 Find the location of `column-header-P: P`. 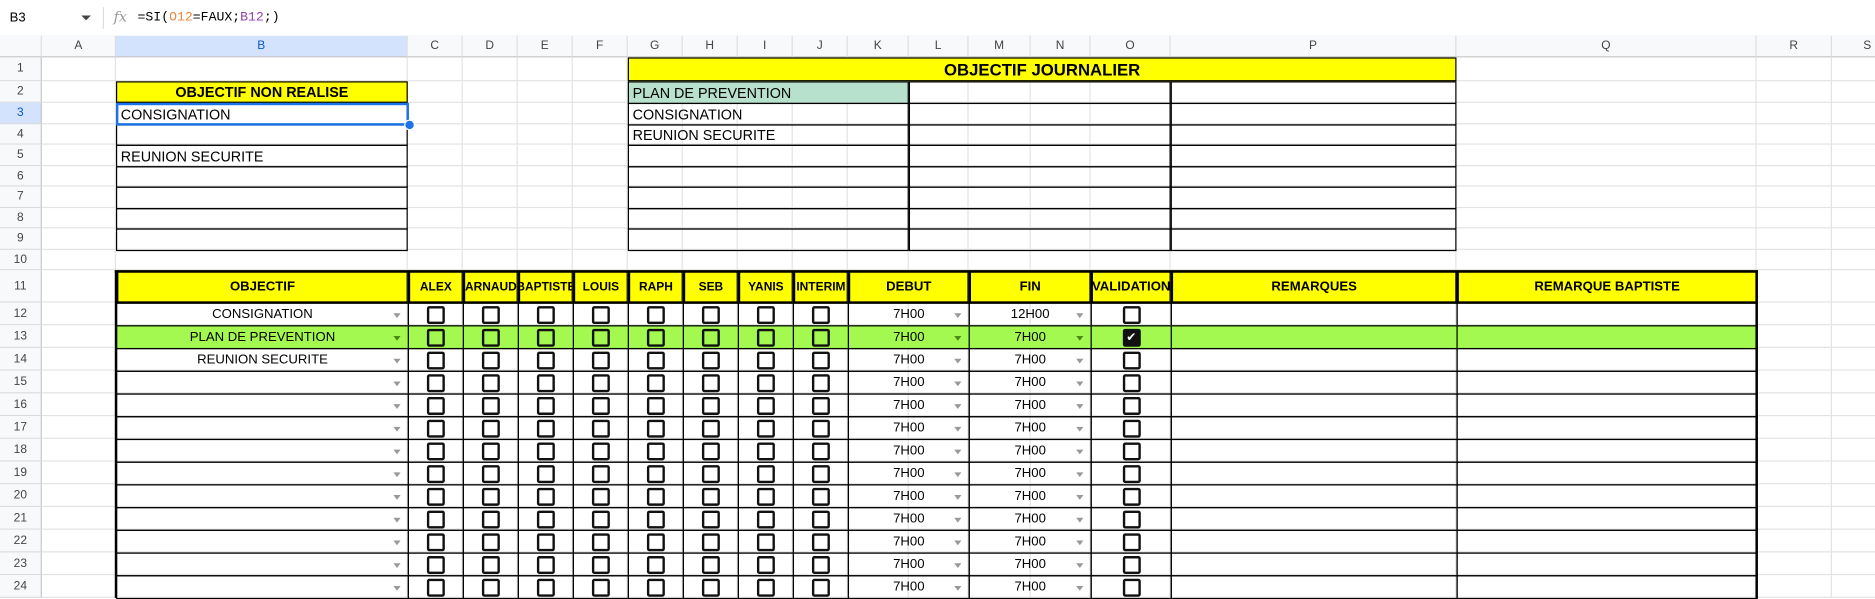

column-header-P: P is located at coordinates (1313, 46).